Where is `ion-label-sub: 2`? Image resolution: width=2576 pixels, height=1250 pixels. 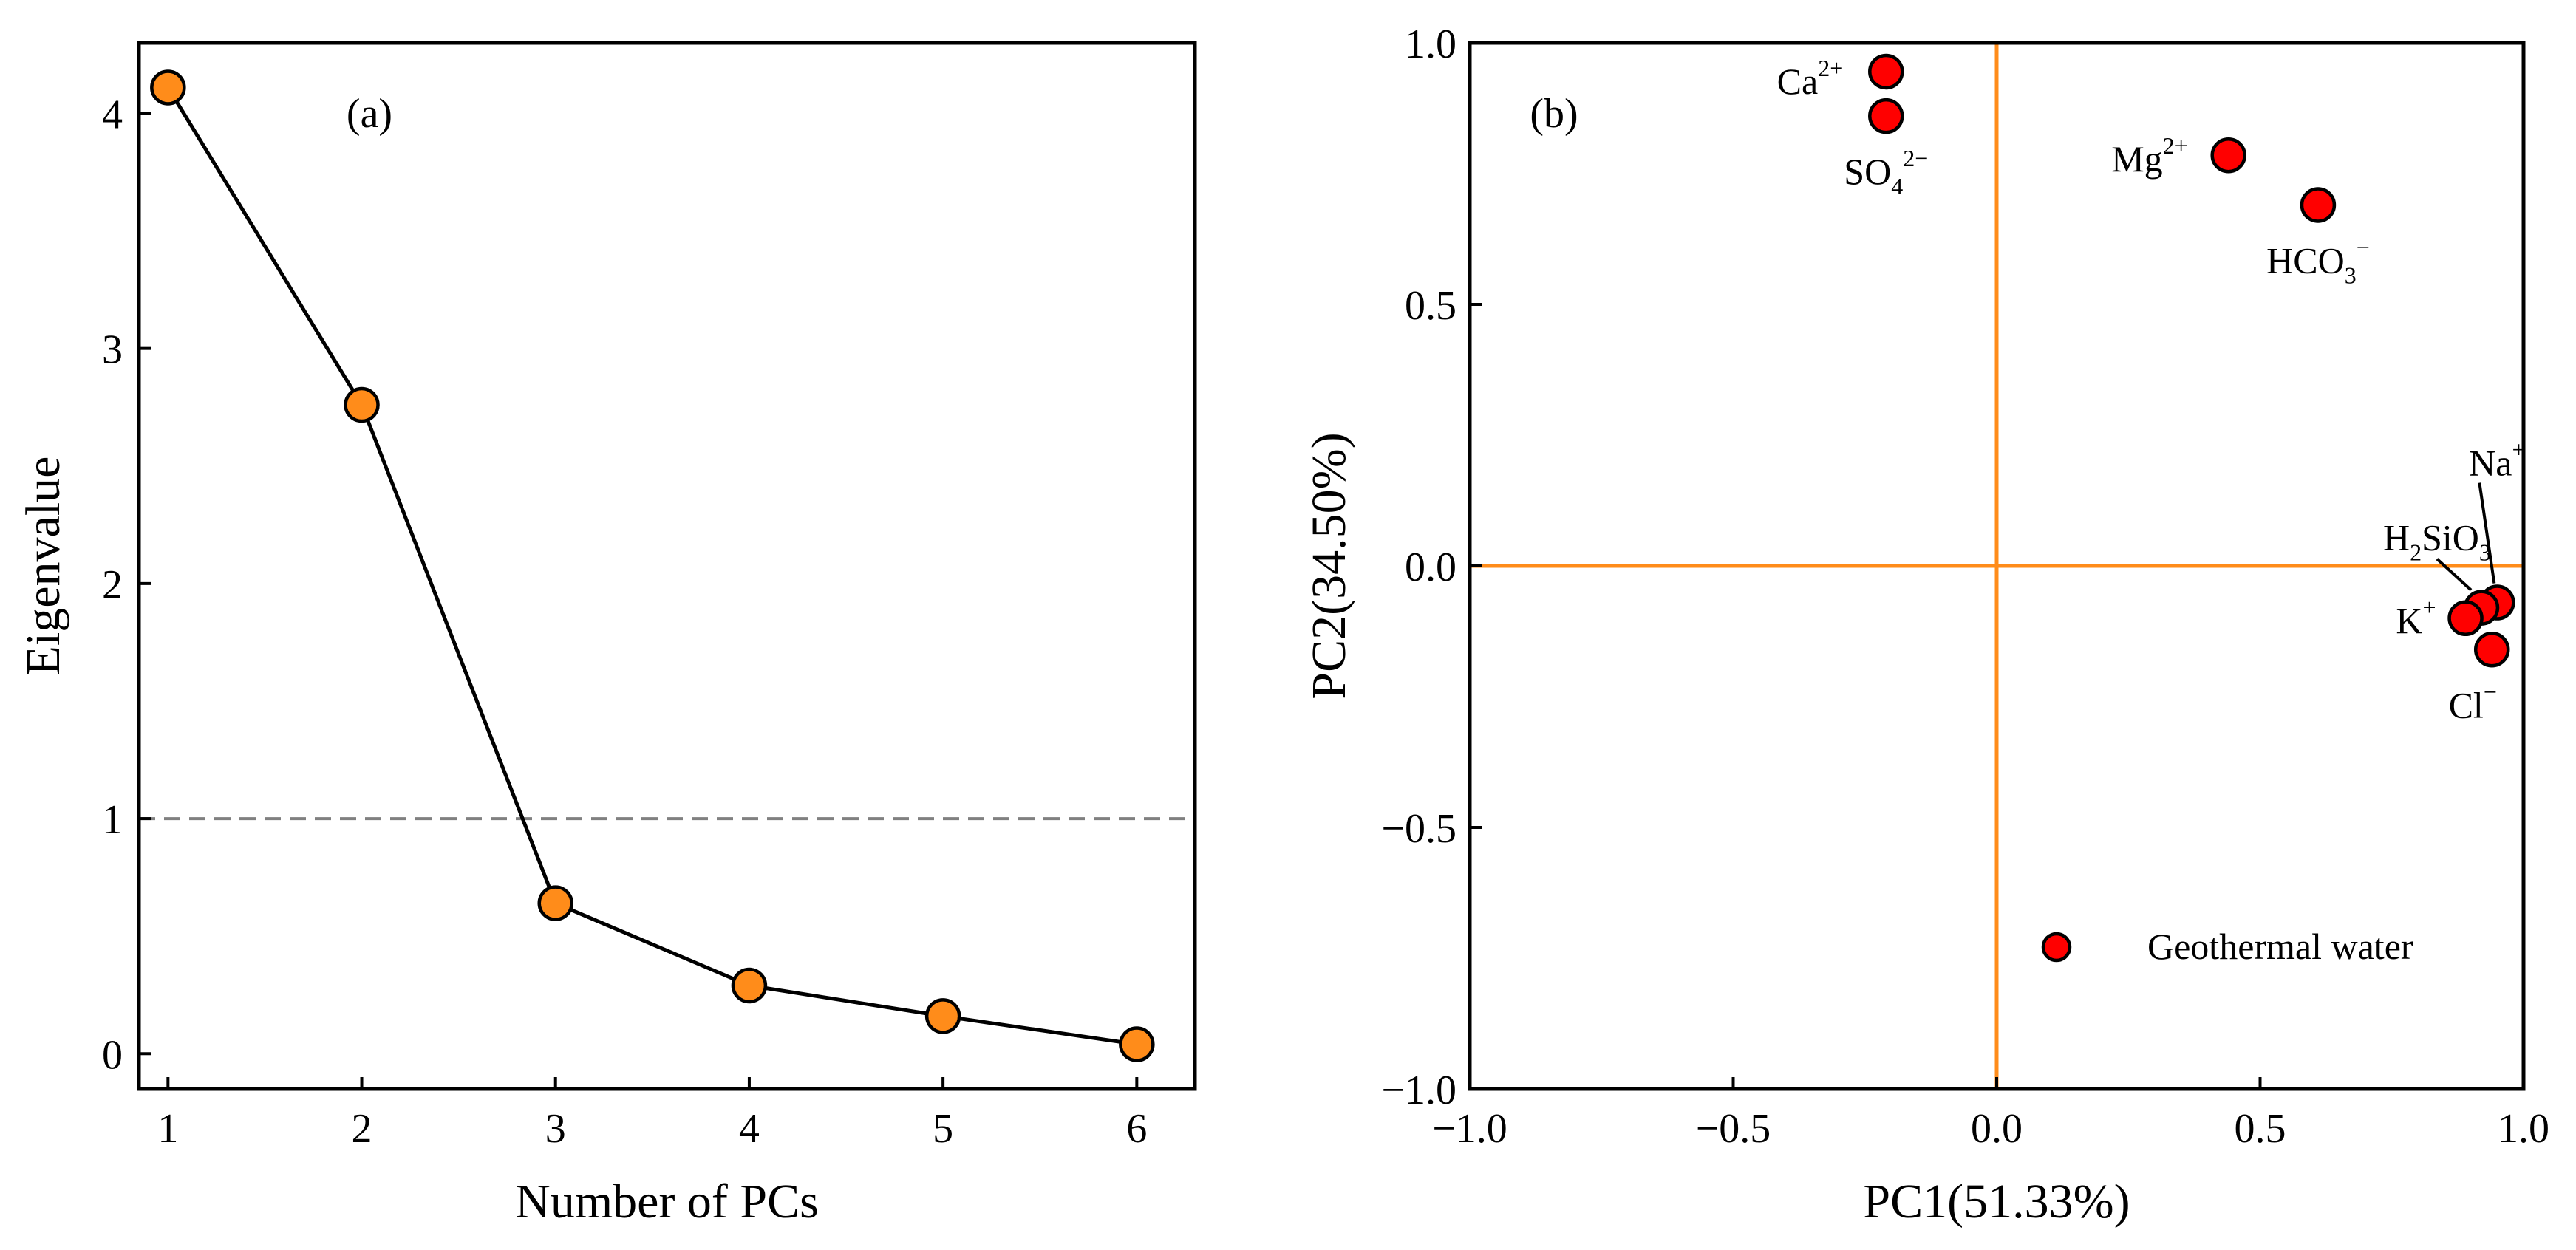
ion-label-sub: 2 is located at coordinates (2416, 552).